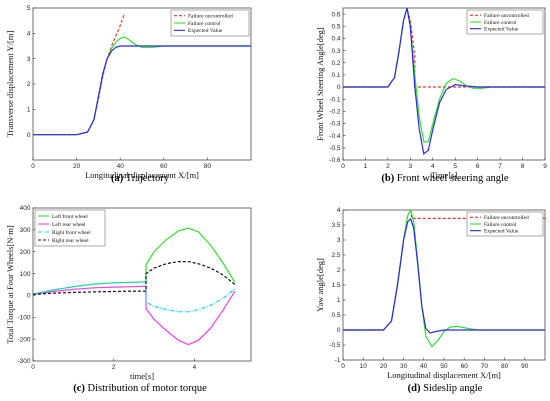 This screenshot has width=550, height=401. Describe the element at coordinates (335, 225) in the screenshot. I see `y-tick-label: 3.5` at that location.